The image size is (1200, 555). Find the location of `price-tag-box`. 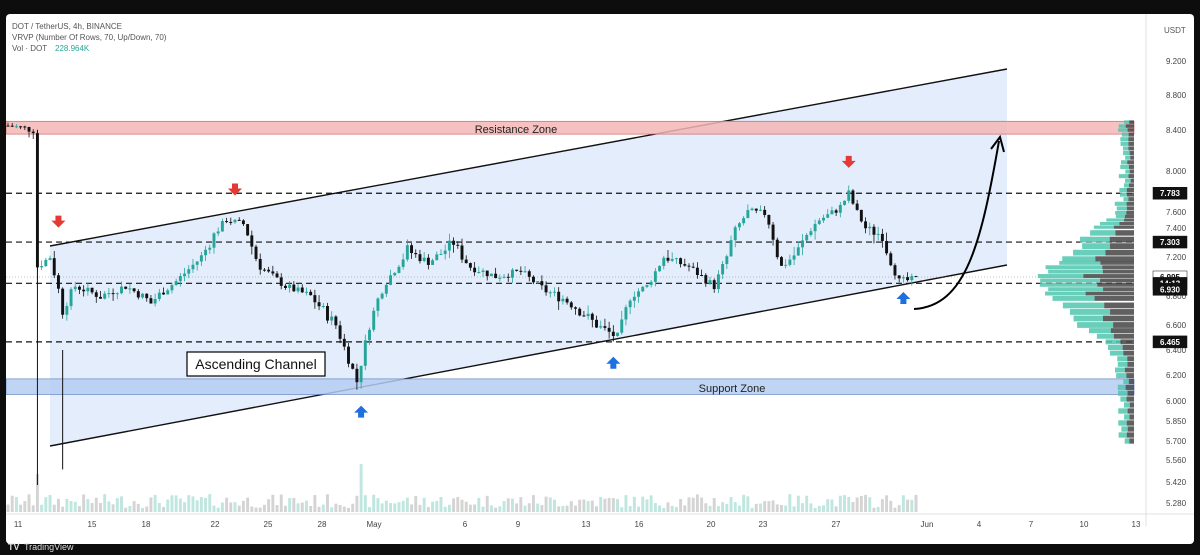

price-tag-box is located at coordinates (1170, 242).